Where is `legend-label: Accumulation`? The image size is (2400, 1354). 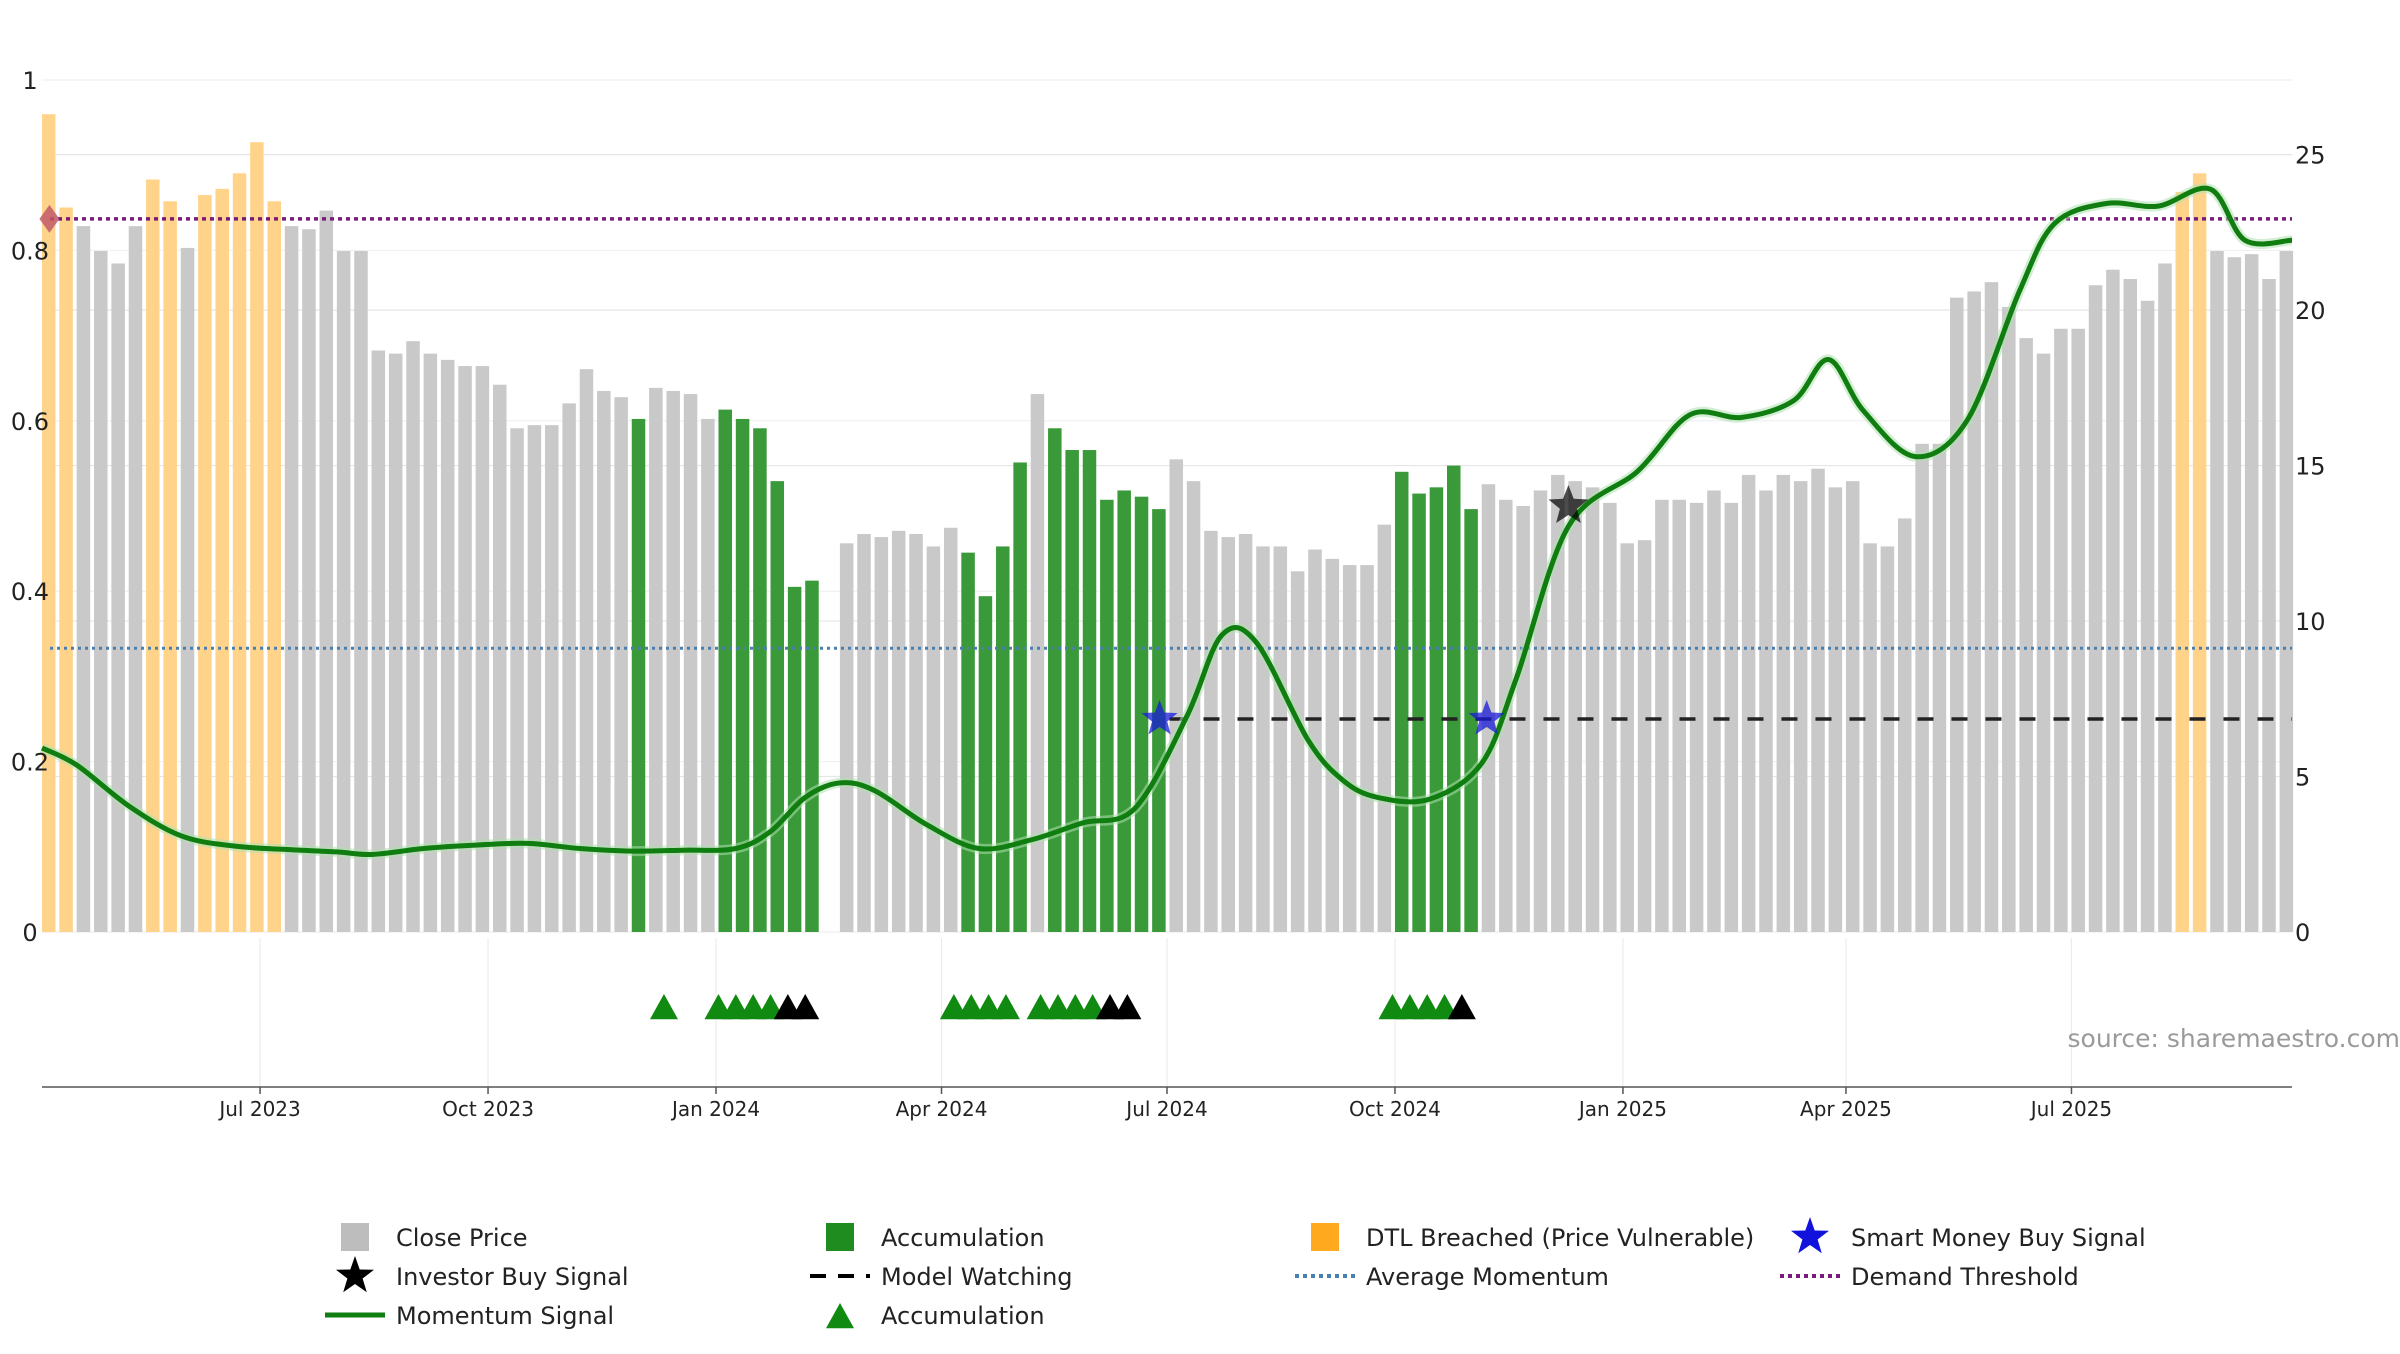 legend-label: Accumulation is located at coordinates (963, 1316).